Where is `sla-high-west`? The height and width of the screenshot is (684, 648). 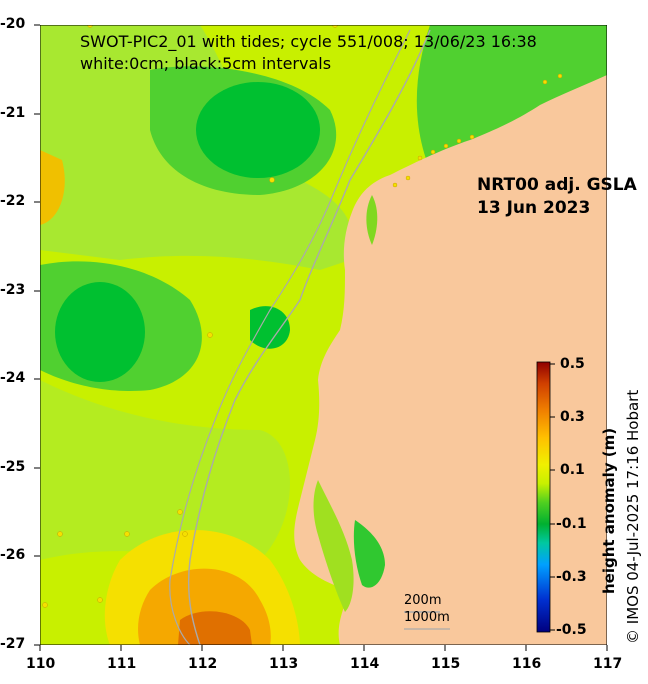 sla-high-west is located at coordinates (52, 187).